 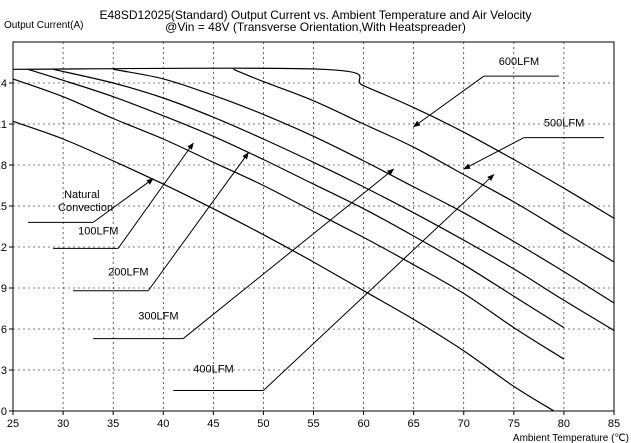 I want to click on annotation-label-300lfm: 300LFM, so click(x=158, y=316).